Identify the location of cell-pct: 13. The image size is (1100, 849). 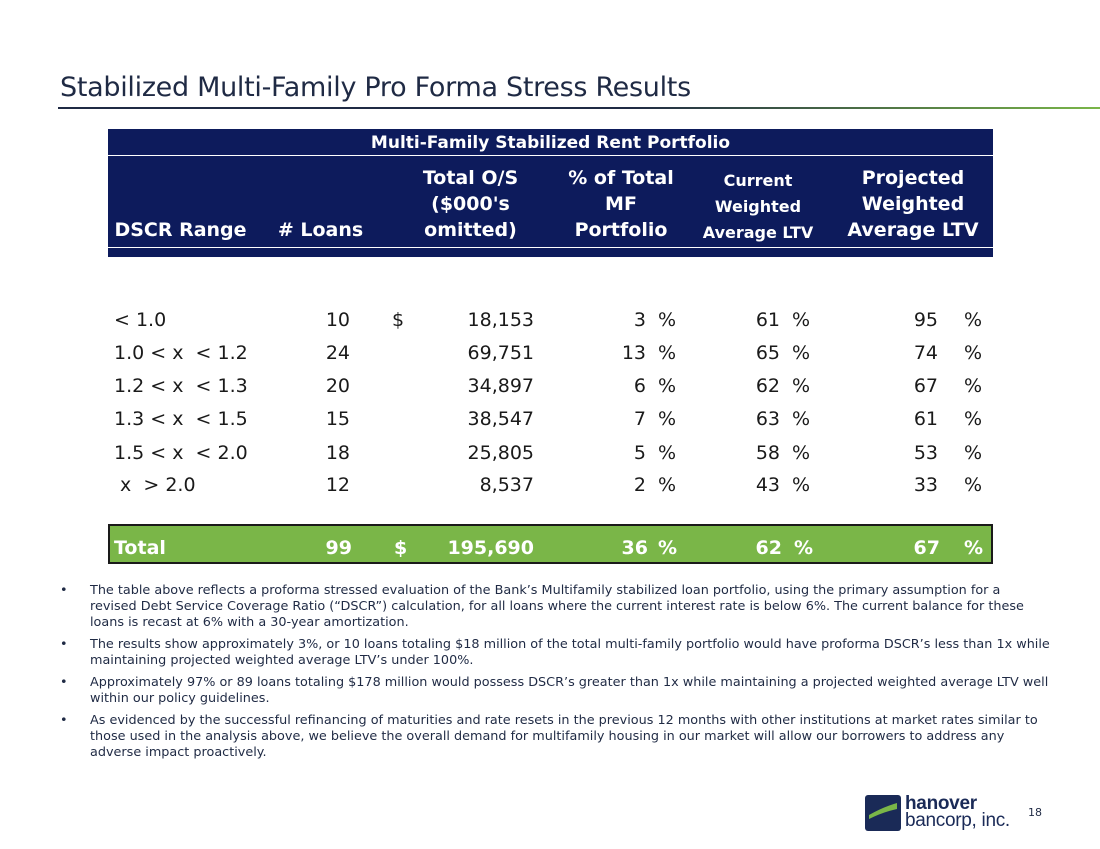
(633, 353).